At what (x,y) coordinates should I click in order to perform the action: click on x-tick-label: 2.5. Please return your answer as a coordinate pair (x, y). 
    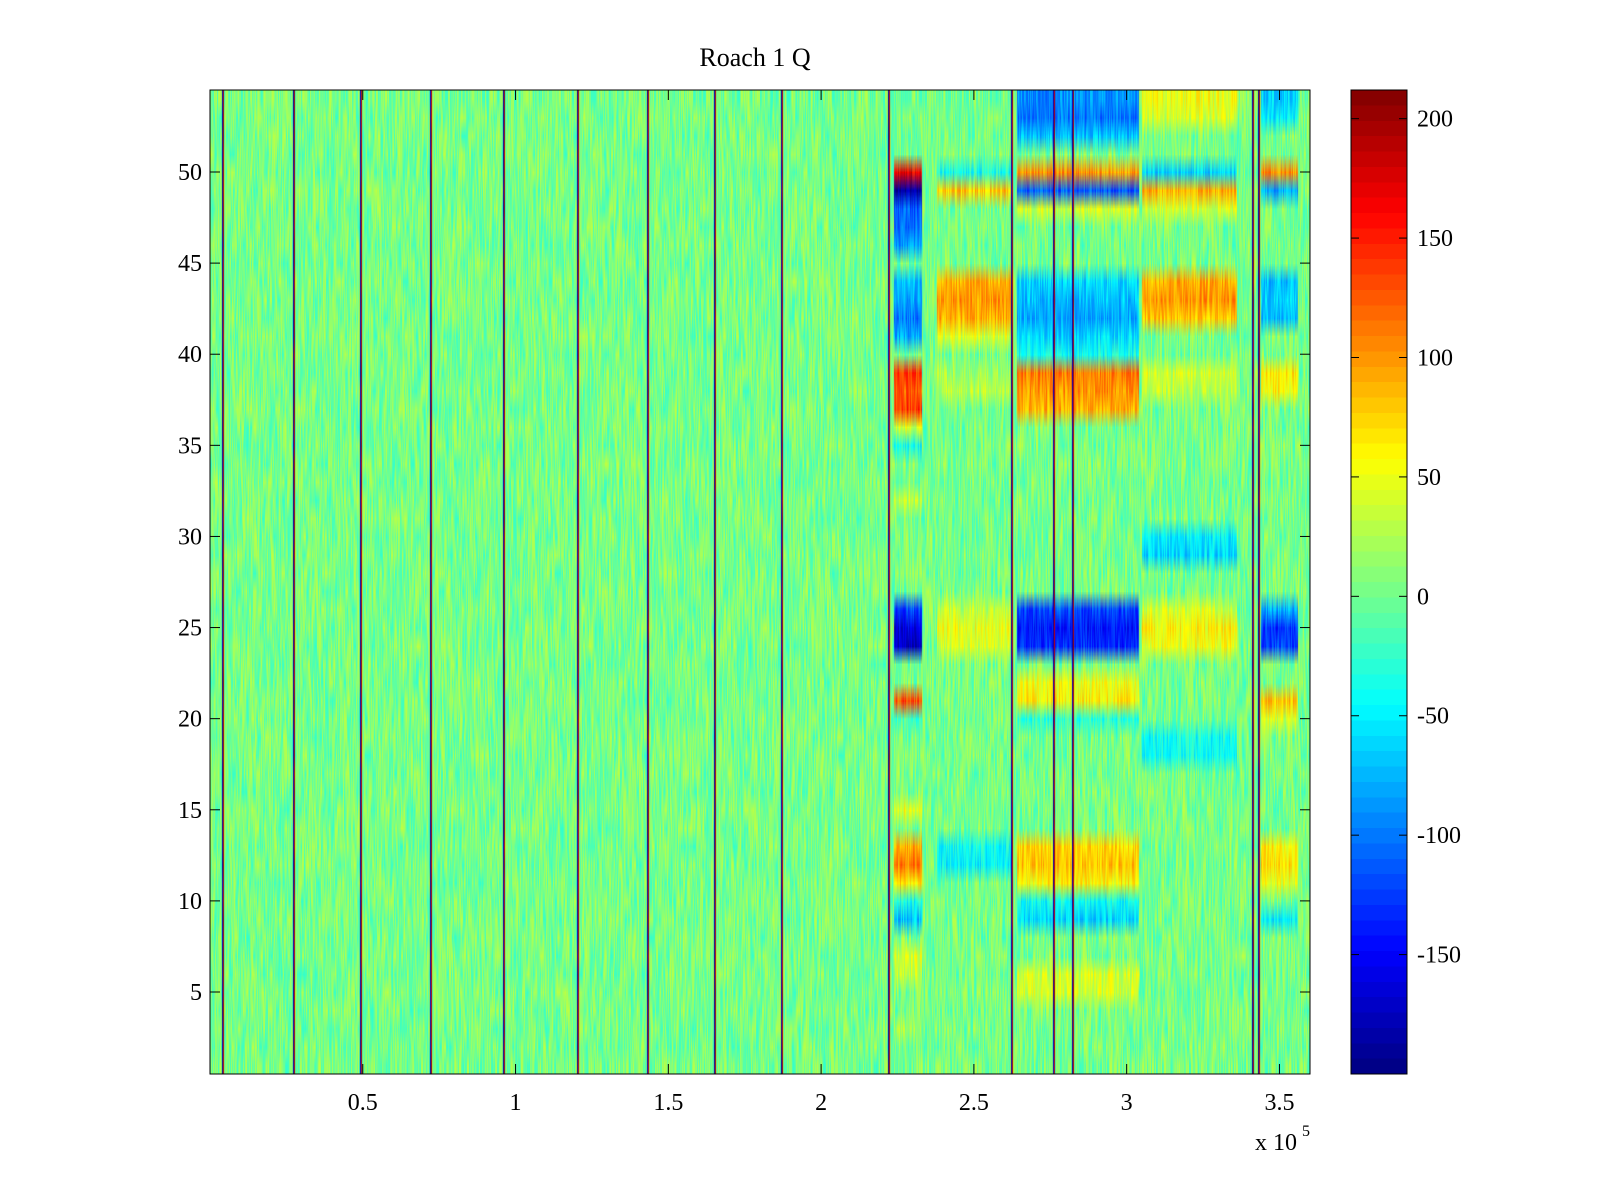
    Looking at the image, I should click on (974, 1103).